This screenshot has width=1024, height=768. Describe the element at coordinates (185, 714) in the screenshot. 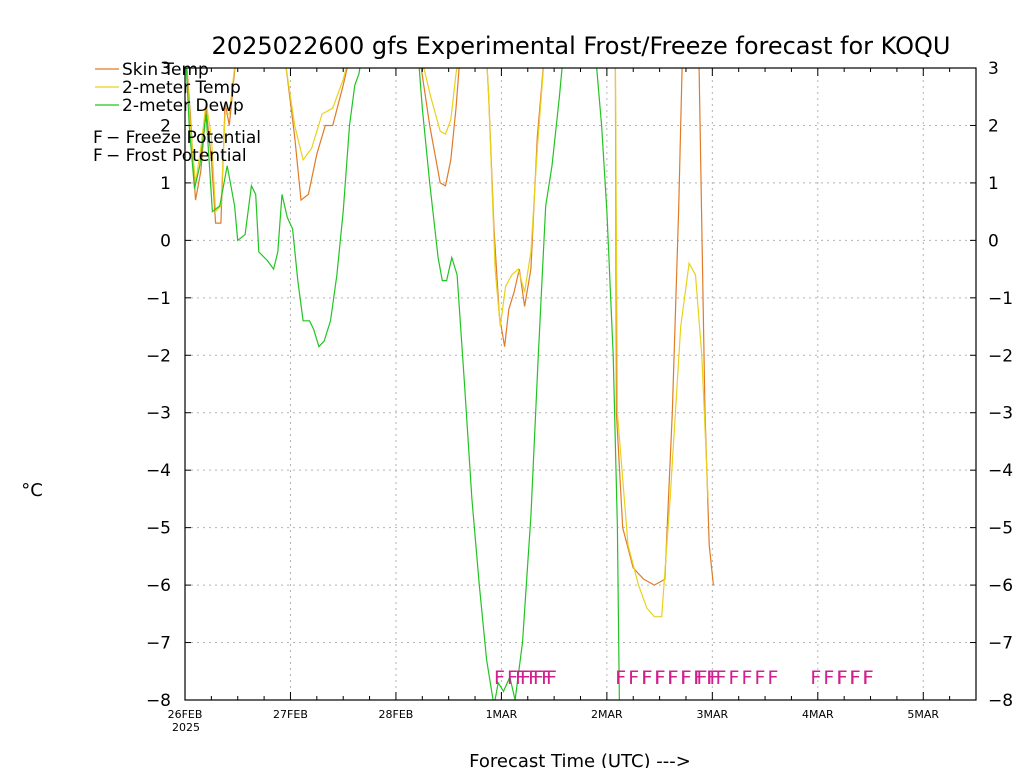

I see `x-tick-label: 26FEB` at that location.